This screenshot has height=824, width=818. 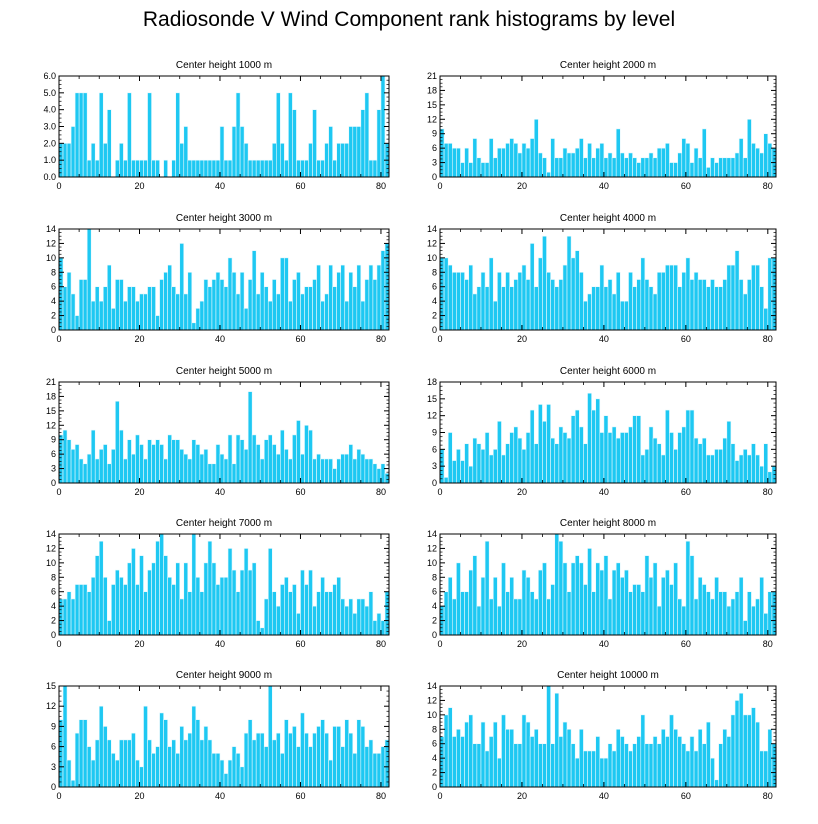 I want to click on y-tick-label: 21, so click(x=51, y=382).